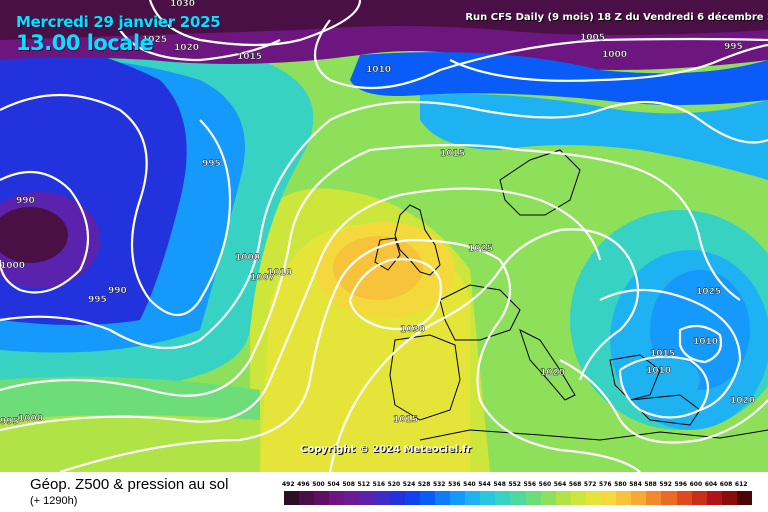 This screenshot has height=512, width=768. I want to click on scandinavia-outline, so click(540, 182).